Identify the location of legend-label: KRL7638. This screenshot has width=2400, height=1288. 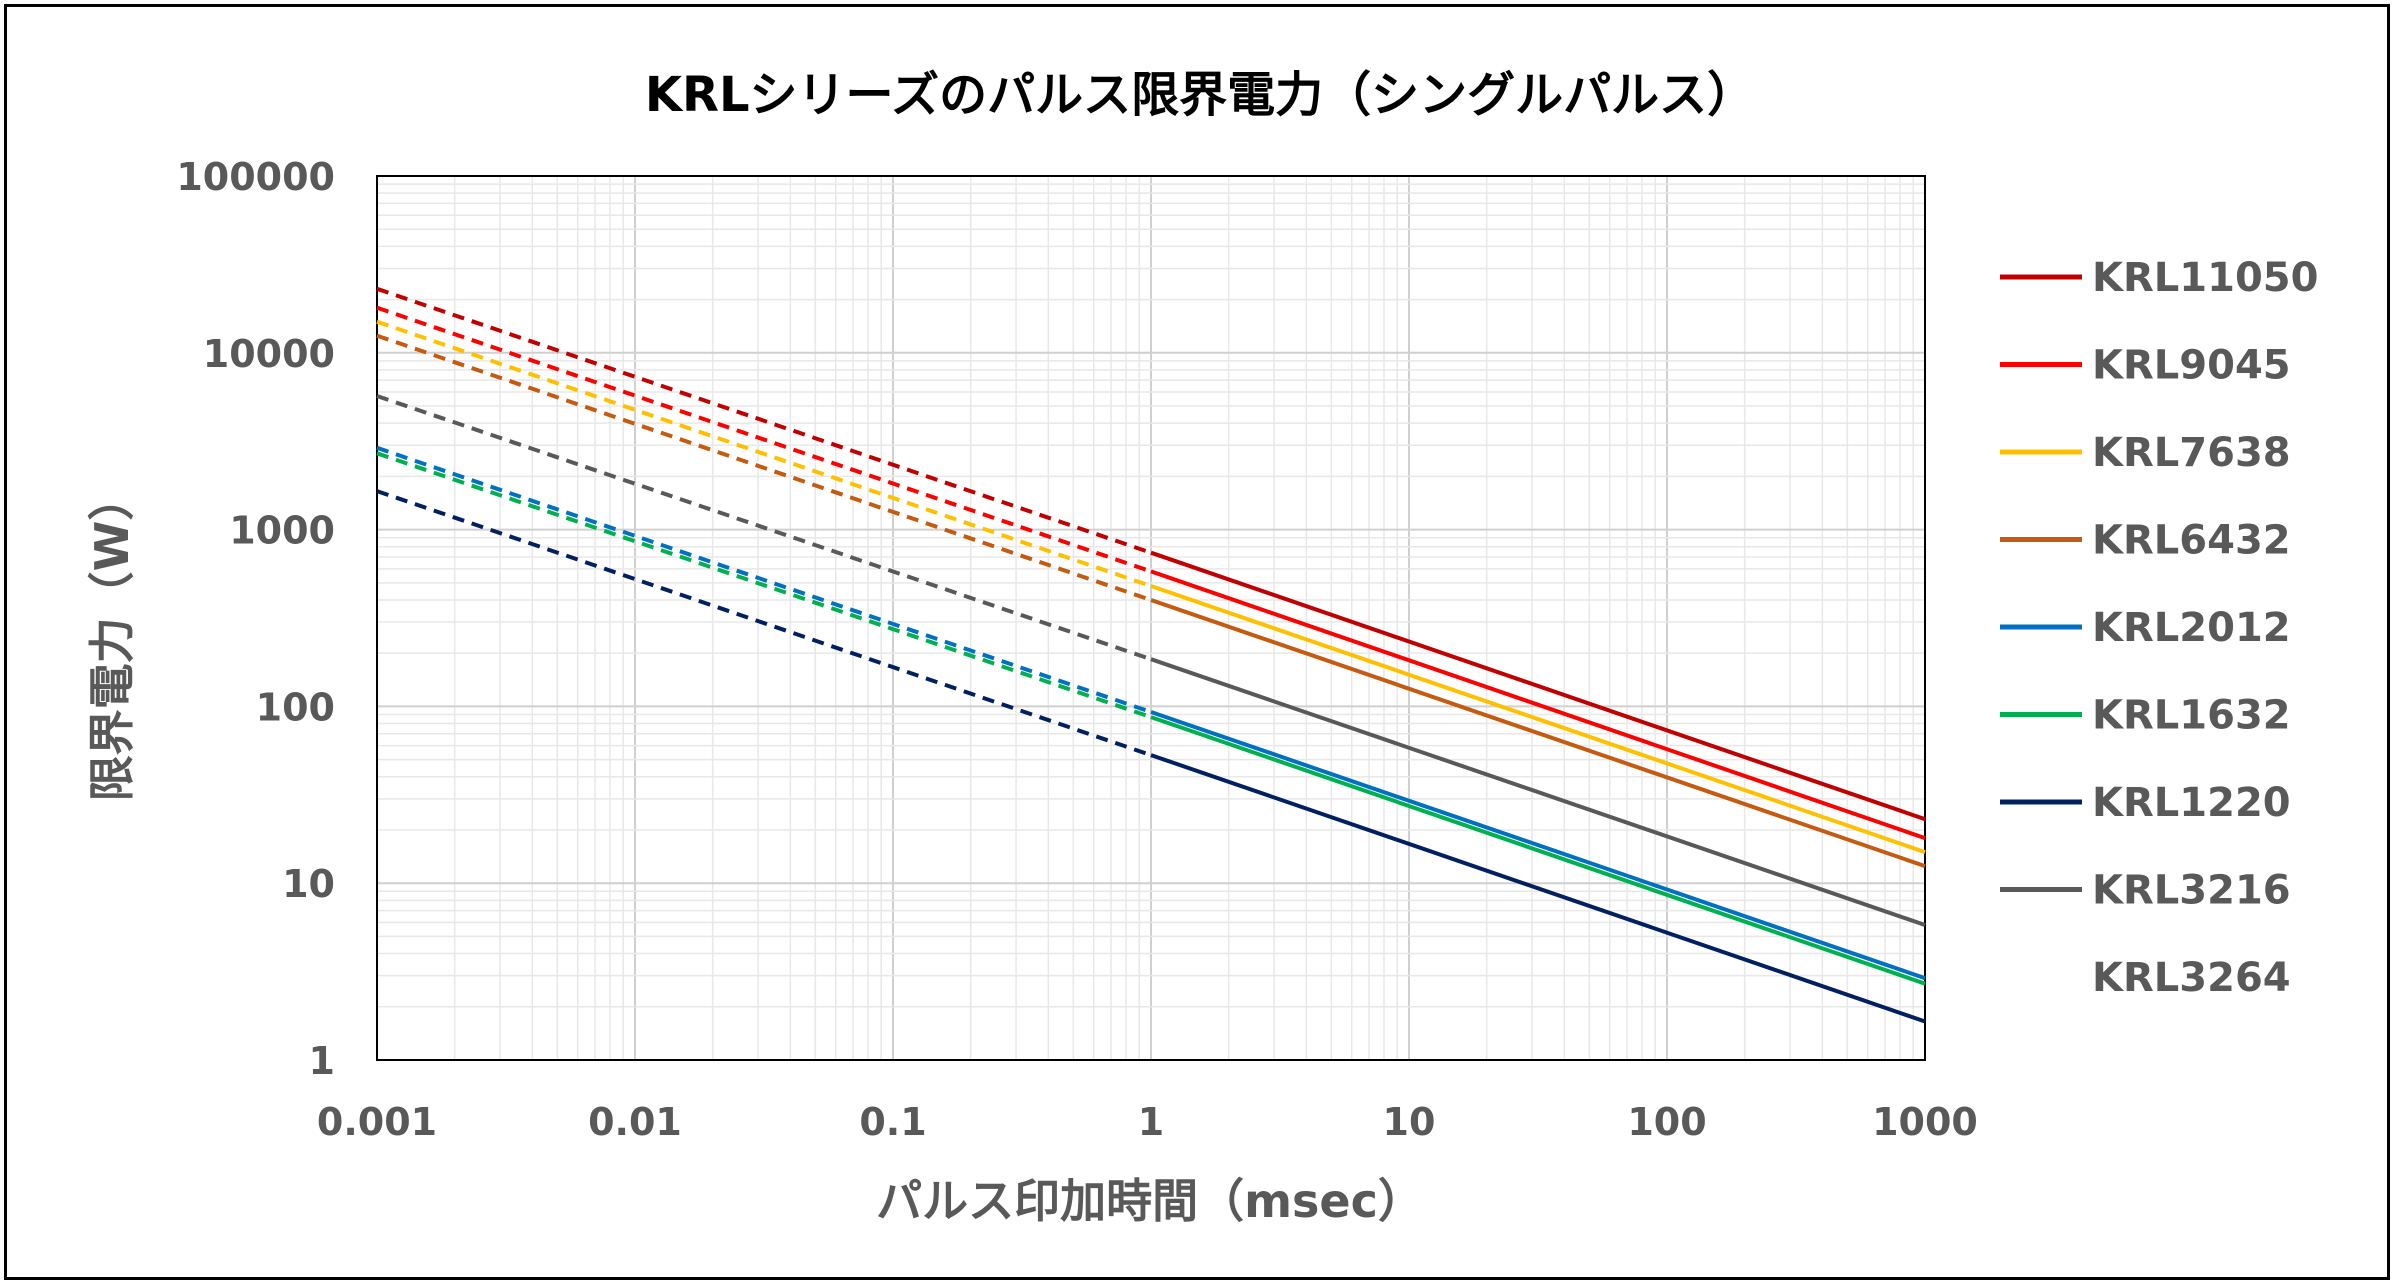
(2191, 453).